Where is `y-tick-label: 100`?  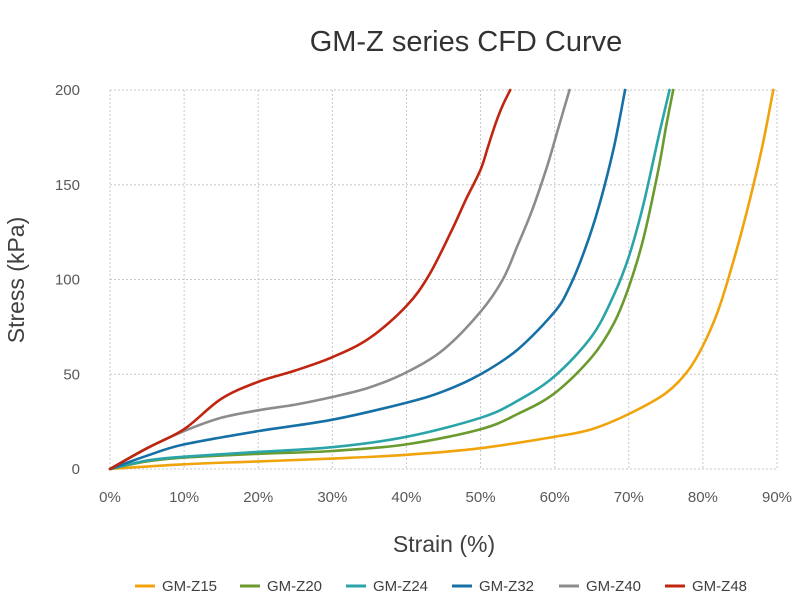 y-tick-label: 100 is located at coordinates (67, 280).